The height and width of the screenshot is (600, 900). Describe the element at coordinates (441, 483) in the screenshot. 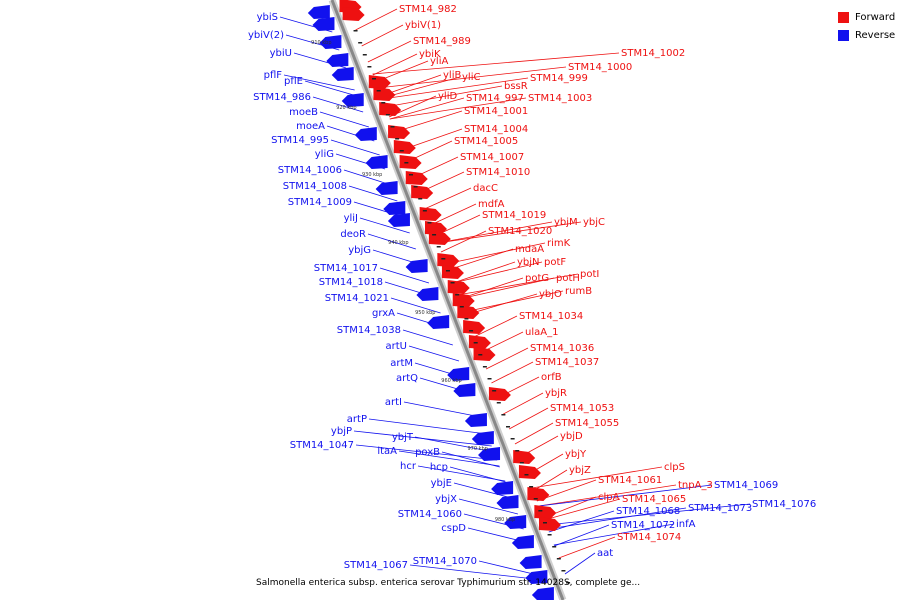

I see `reverse-gene-label: ybjE` at that location.